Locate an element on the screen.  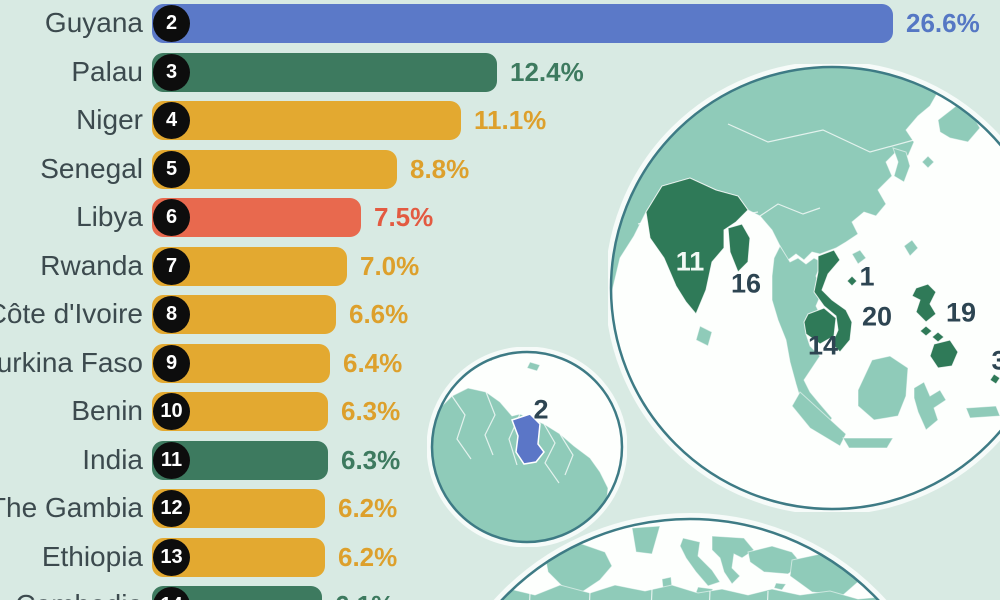
sulawesi-island is located at coordinates (930, 406).